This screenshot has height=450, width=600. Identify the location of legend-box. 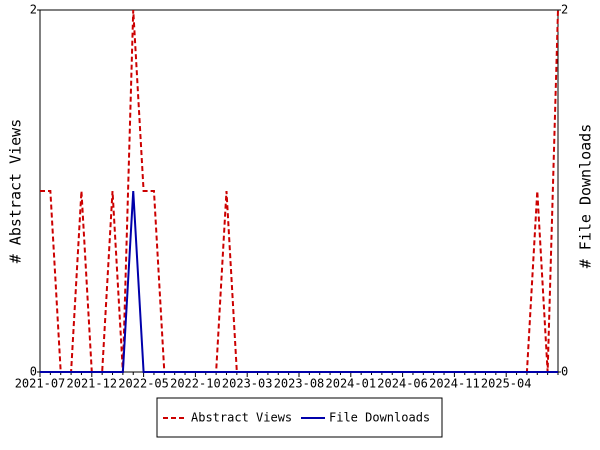
(299, 417).